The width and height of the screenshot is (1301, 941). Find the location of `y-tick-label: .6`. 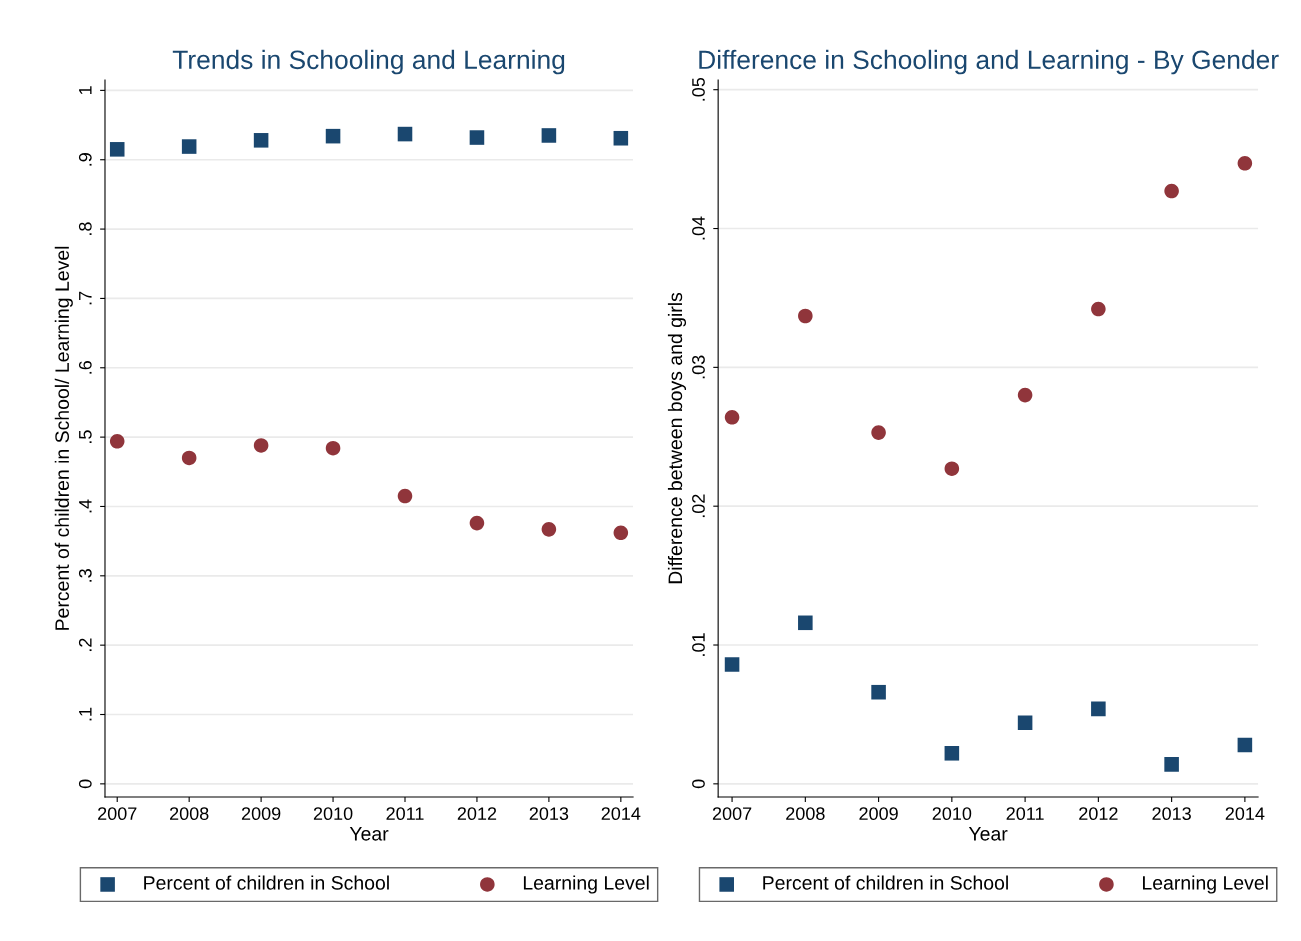

y-tick-label: .6 is located at coordinates (85, 367).